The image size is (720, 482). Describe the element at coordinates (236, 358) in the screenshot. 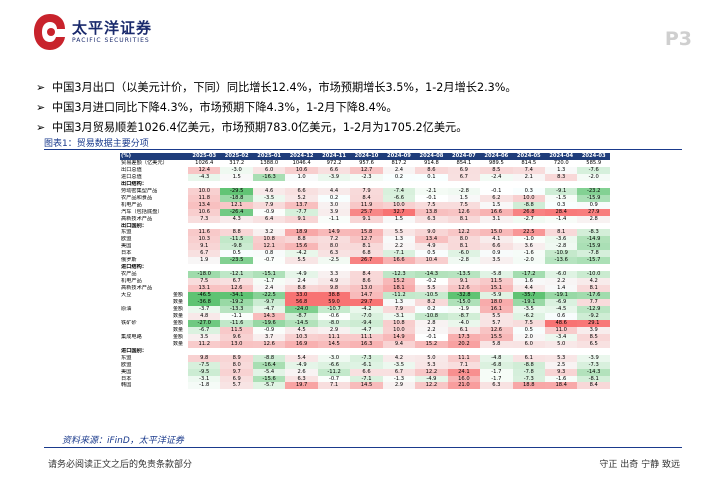

I see `table-cell: 8.9` at that location.